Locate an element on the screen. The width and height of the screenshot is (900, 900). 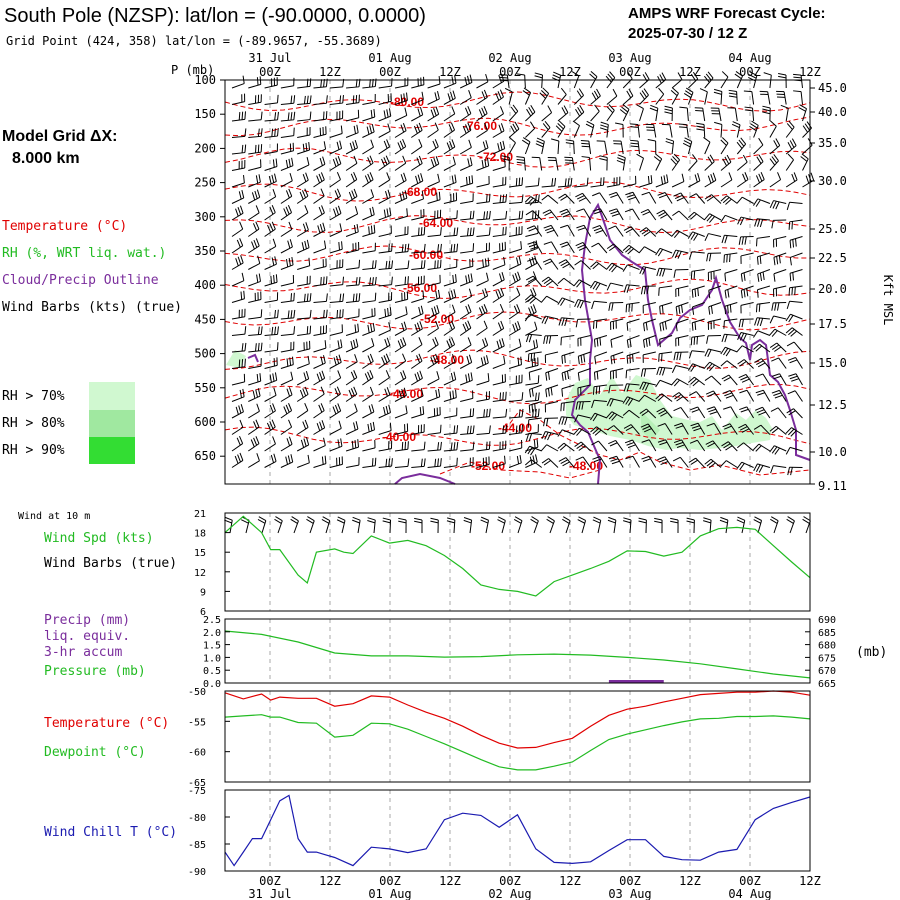
ytick-label: 1.5 is located at coordinates (212, 646).